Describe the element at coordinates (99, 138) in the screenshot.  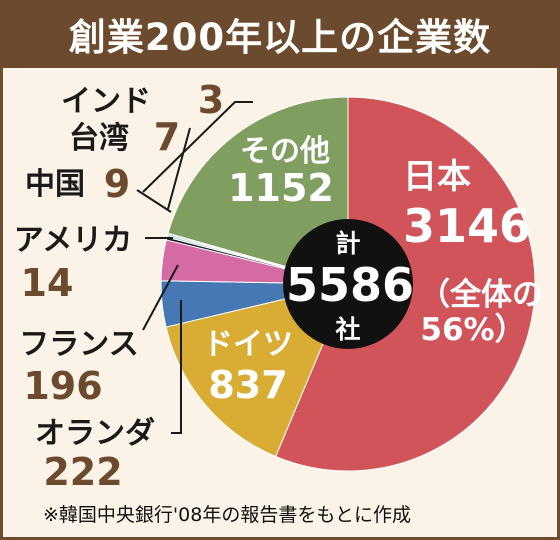
I see `label-taiwan: 台湾` at that location.